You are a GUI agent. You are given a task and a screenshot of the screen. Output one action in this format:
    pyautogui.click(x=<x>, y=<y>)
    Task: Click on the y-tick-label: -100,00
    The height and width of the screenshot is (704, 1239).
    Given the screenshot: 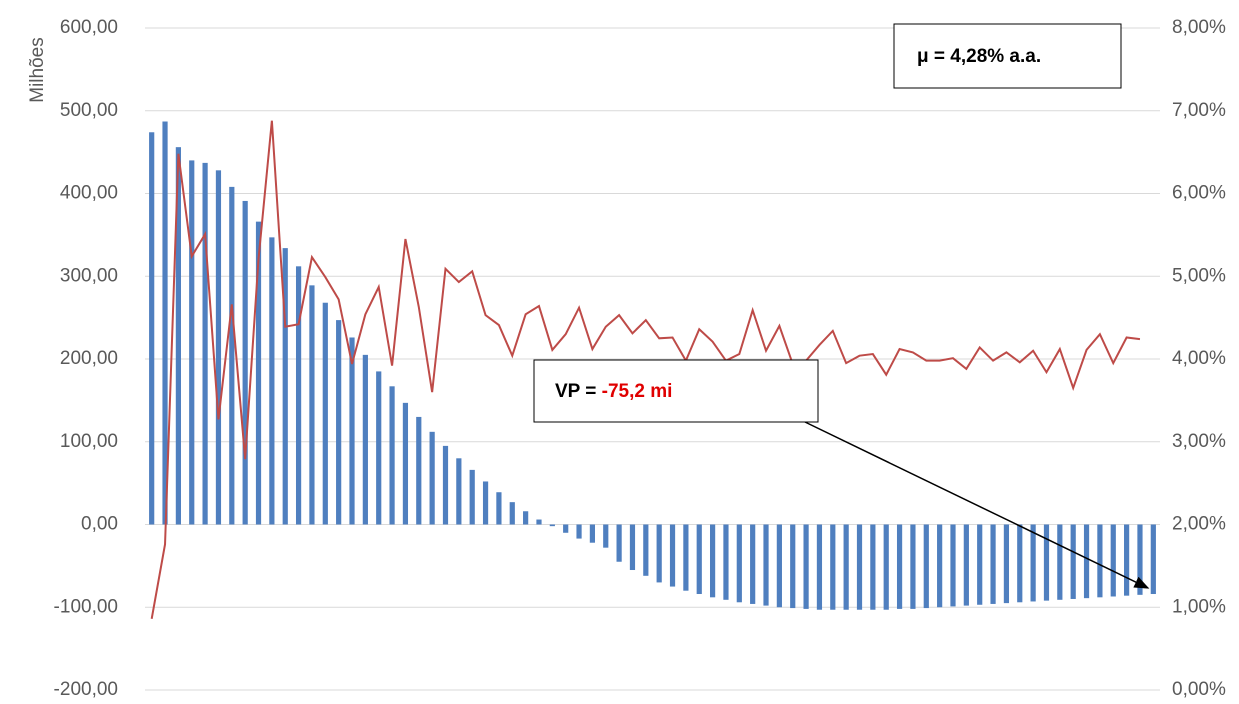 What is the action you would take?
    pyautogui.click(x=86, y=606)
    